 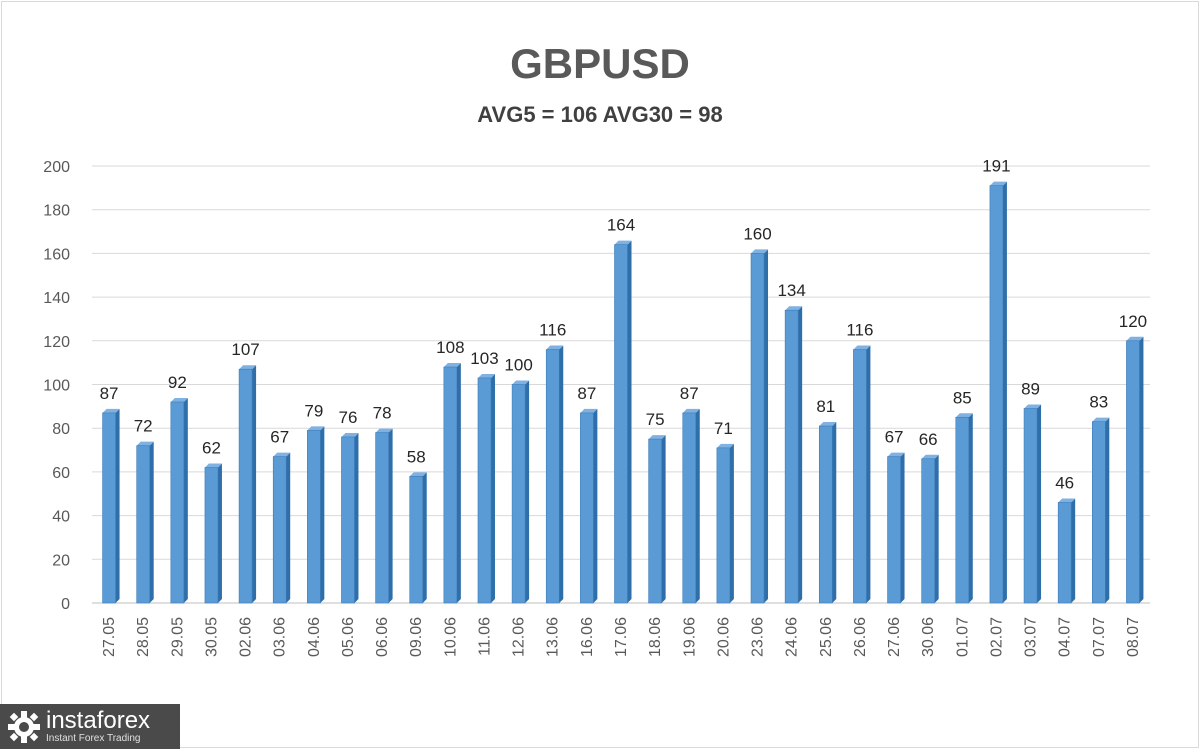 What do you see at coordinates (723, 428) in the screenshot?
I see `data-label: 71` at bounding box center [723, 428].